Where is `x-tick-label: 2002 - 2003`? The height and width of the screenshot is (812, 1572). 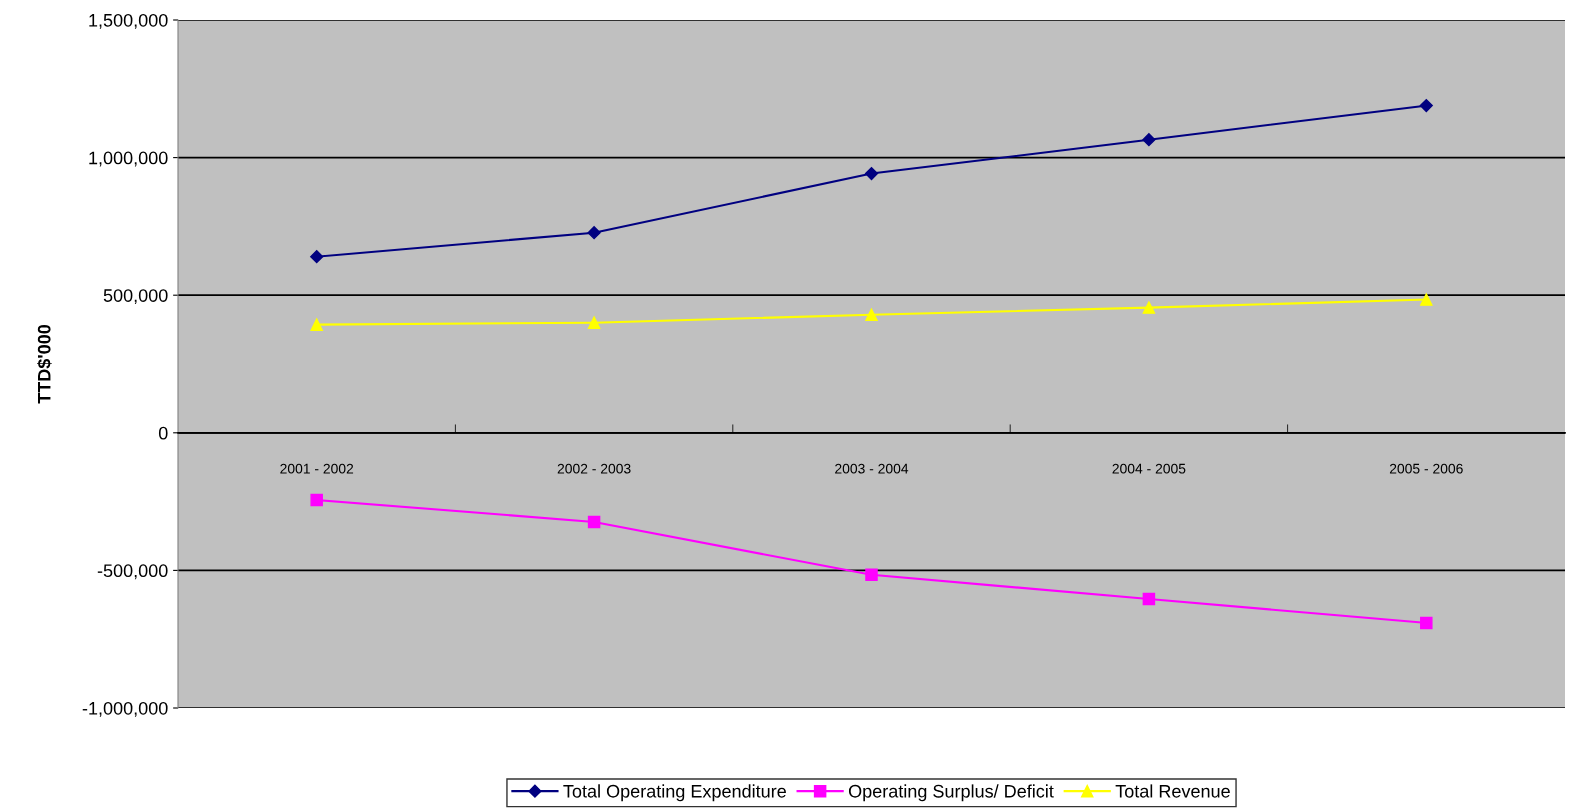
x-tick-label: 2002 - 2003 is located at coordinates (594, 468).